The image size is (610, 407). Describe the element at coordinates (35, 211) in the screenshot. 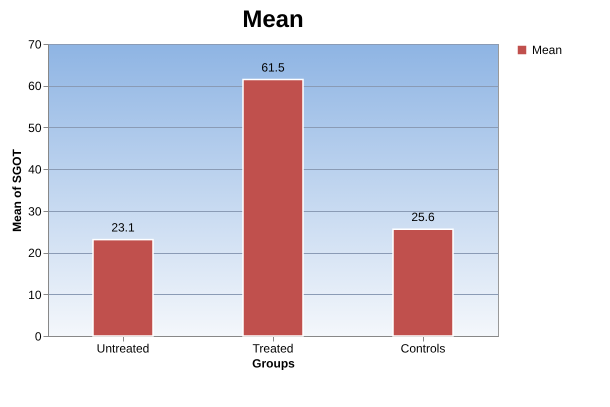

I see `y-tick-label: 30` at that location.